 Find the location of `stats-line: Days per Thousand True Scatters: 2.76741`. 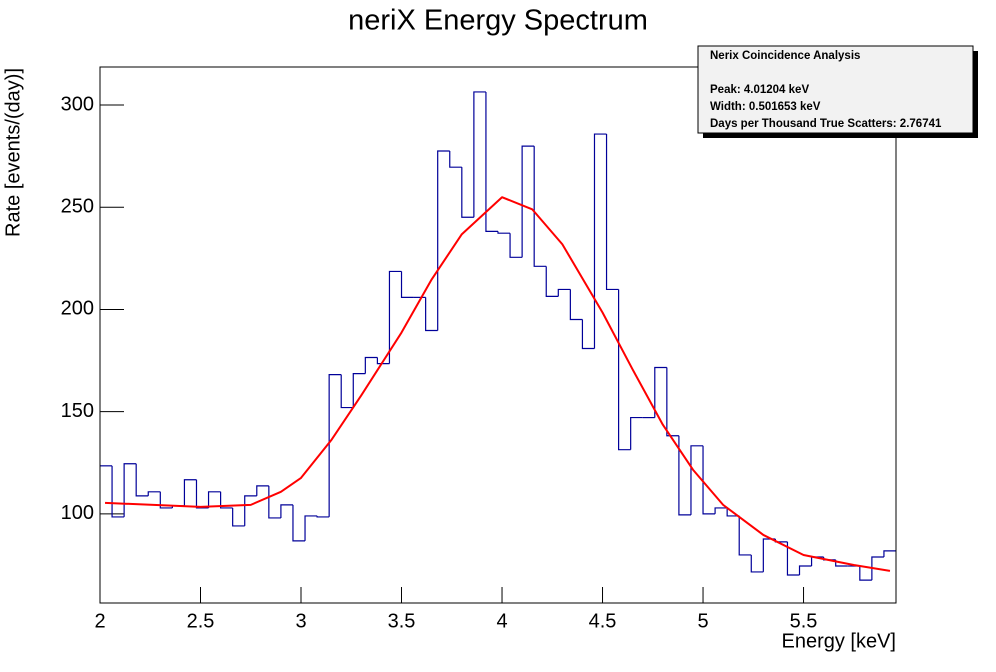

stats-line: Days per Thousand True Scatters: 2.76741 is located at coordinates (826, 124).